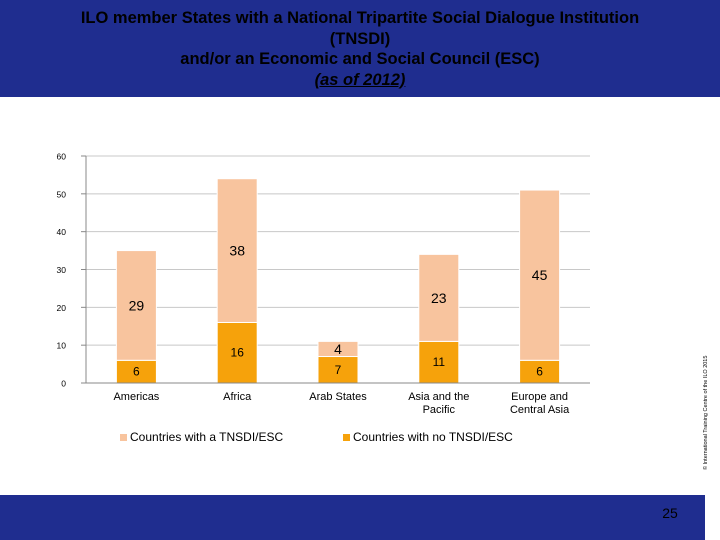 The image size is (720, 540). Describe the element at coordinates (62, 270) in the screenshot. I see `y-tick-label-30: 30` at that location.